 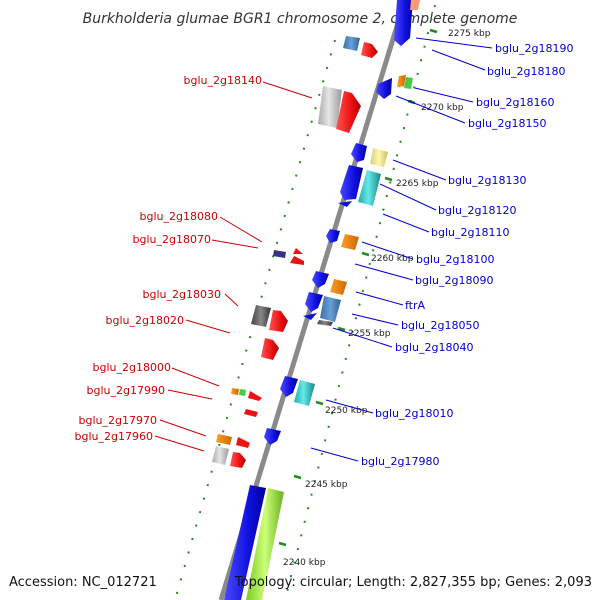 What do you see at coordinates (145, 320) in the screenshot?
I see `gene-label: bglu_2g18020` at bounding box center [145, 320].